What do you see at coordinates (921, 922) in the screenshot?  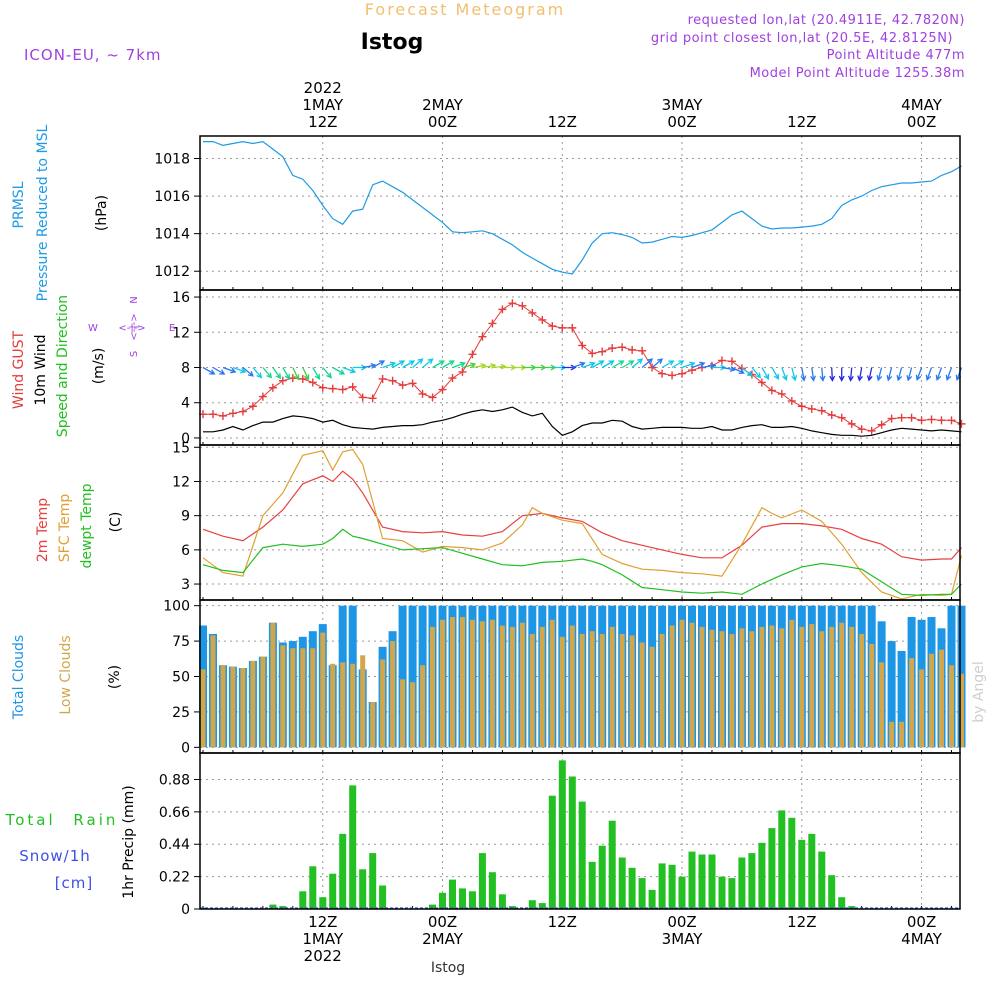 I see `bottom-time-label: 00Z` at bounding box center [921, 922].